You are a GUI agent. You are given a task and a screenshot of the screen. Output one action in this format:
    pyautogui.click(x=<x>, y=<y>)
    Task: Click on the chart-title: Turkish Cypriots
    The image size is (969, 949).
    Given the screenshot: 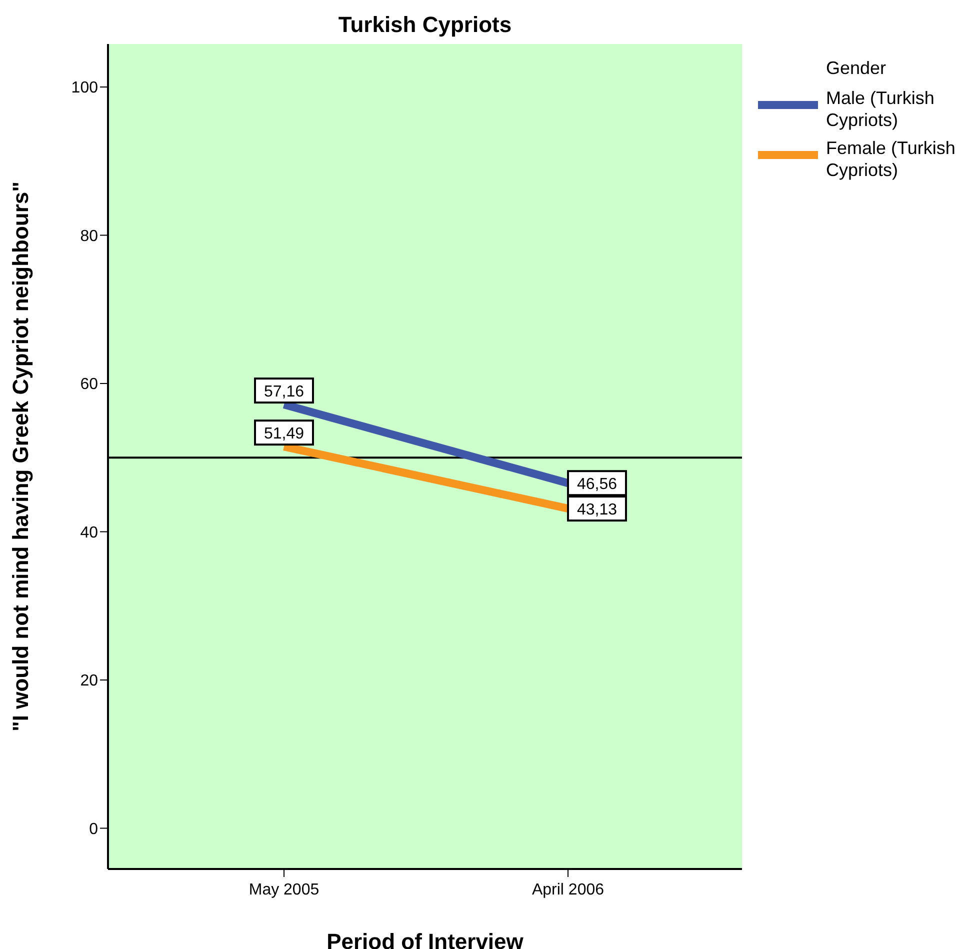 What is the action you would take?
    pyautogui.click(x=425, y=24)
    